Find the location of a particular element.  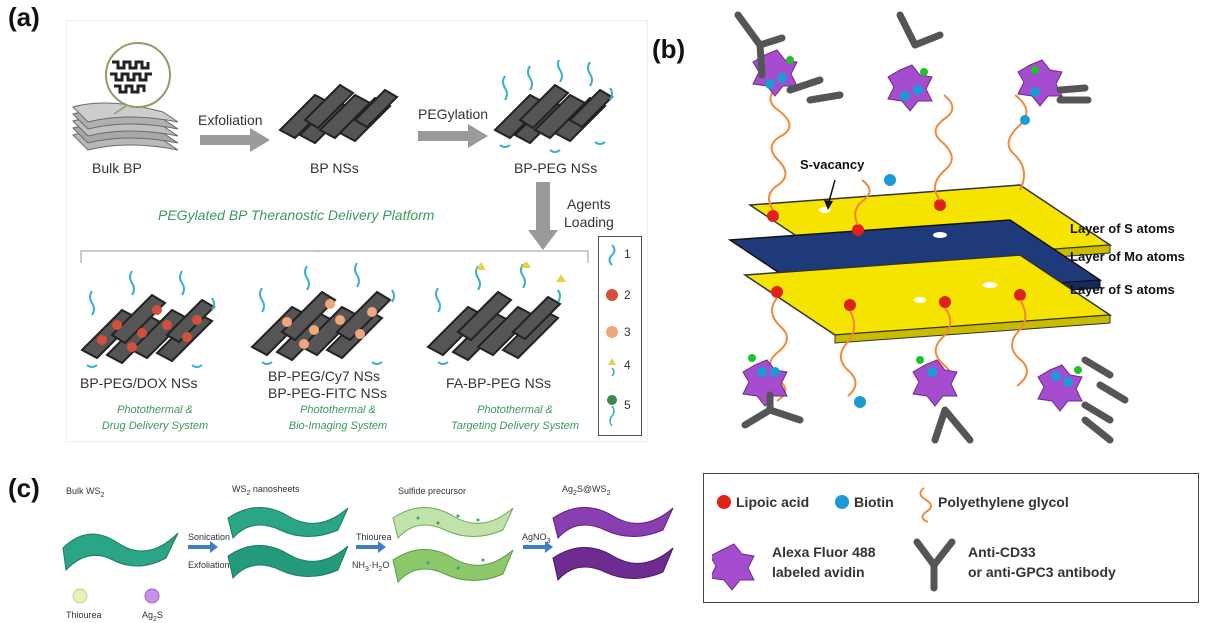

key-2: 2 is located at coordinates (627, 295).